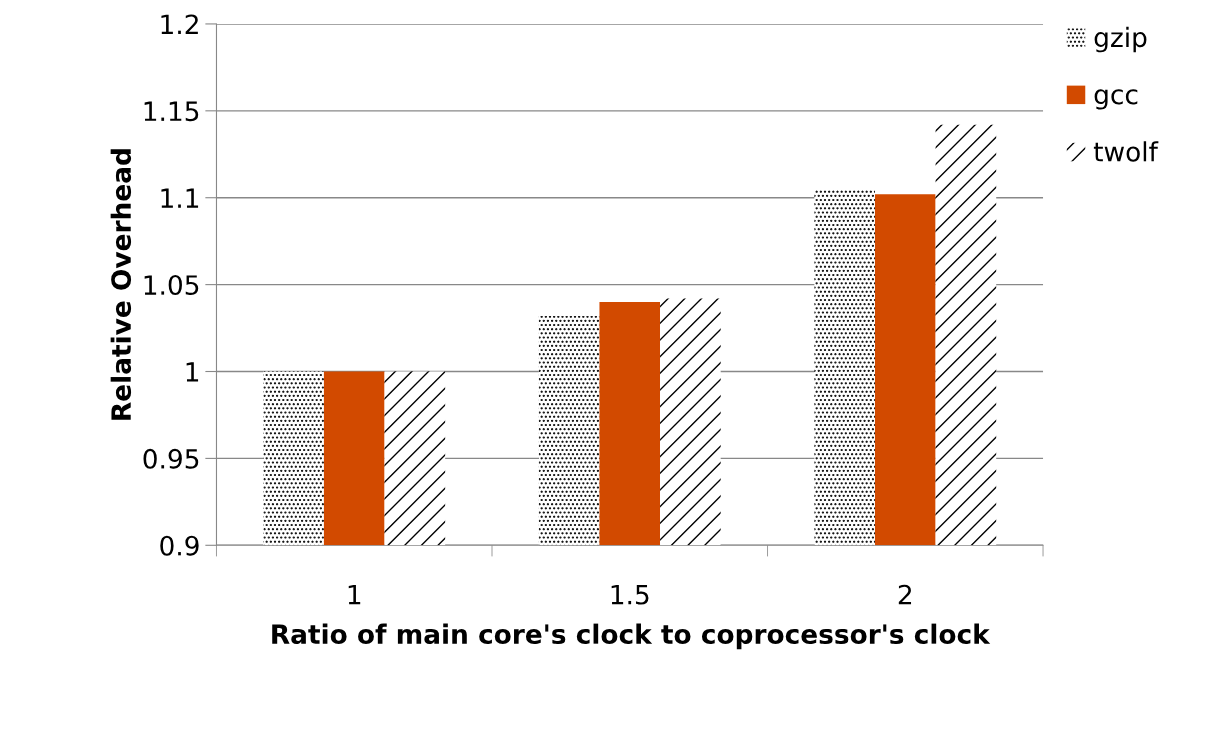 The width and height of the screenshot is (1230, 748). What do you see at coordinates (171, 111) in the screenshot?
I see `y-tick-label: 1.15` at bounding box center [171, 111].